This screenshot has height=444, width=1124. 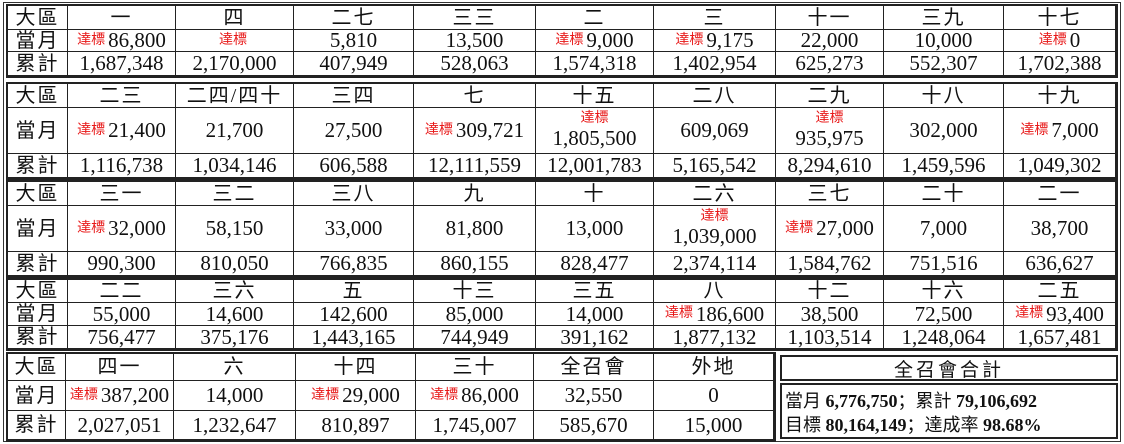 I want to click on month-value: 21,700, so click(x=234, y=130).